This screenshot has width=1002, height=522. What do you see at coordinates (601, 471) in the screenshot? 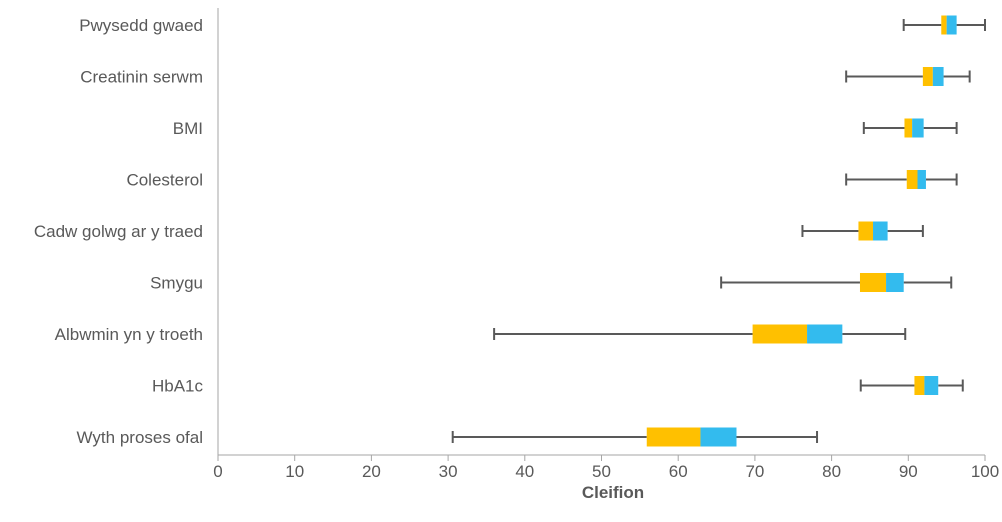
I see `x-tick-label: 50` at bounding box center [601, 471].